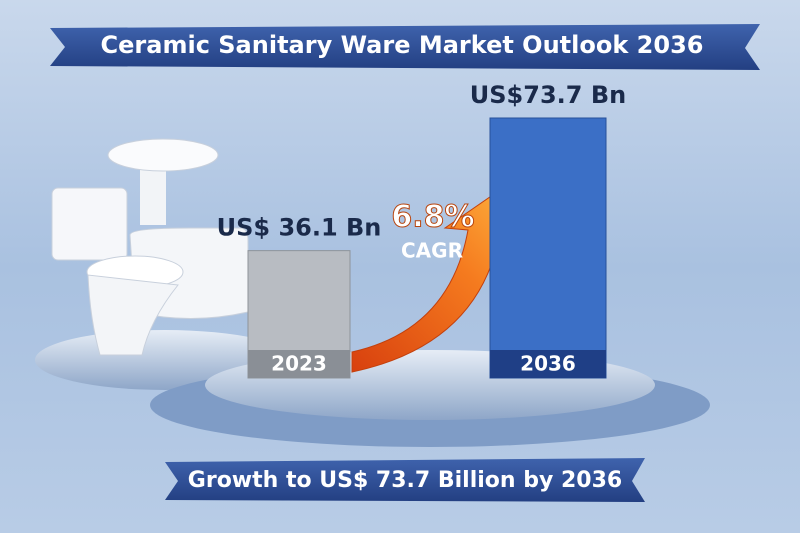  I want to click on category-label: 2036, so click(548, 364).